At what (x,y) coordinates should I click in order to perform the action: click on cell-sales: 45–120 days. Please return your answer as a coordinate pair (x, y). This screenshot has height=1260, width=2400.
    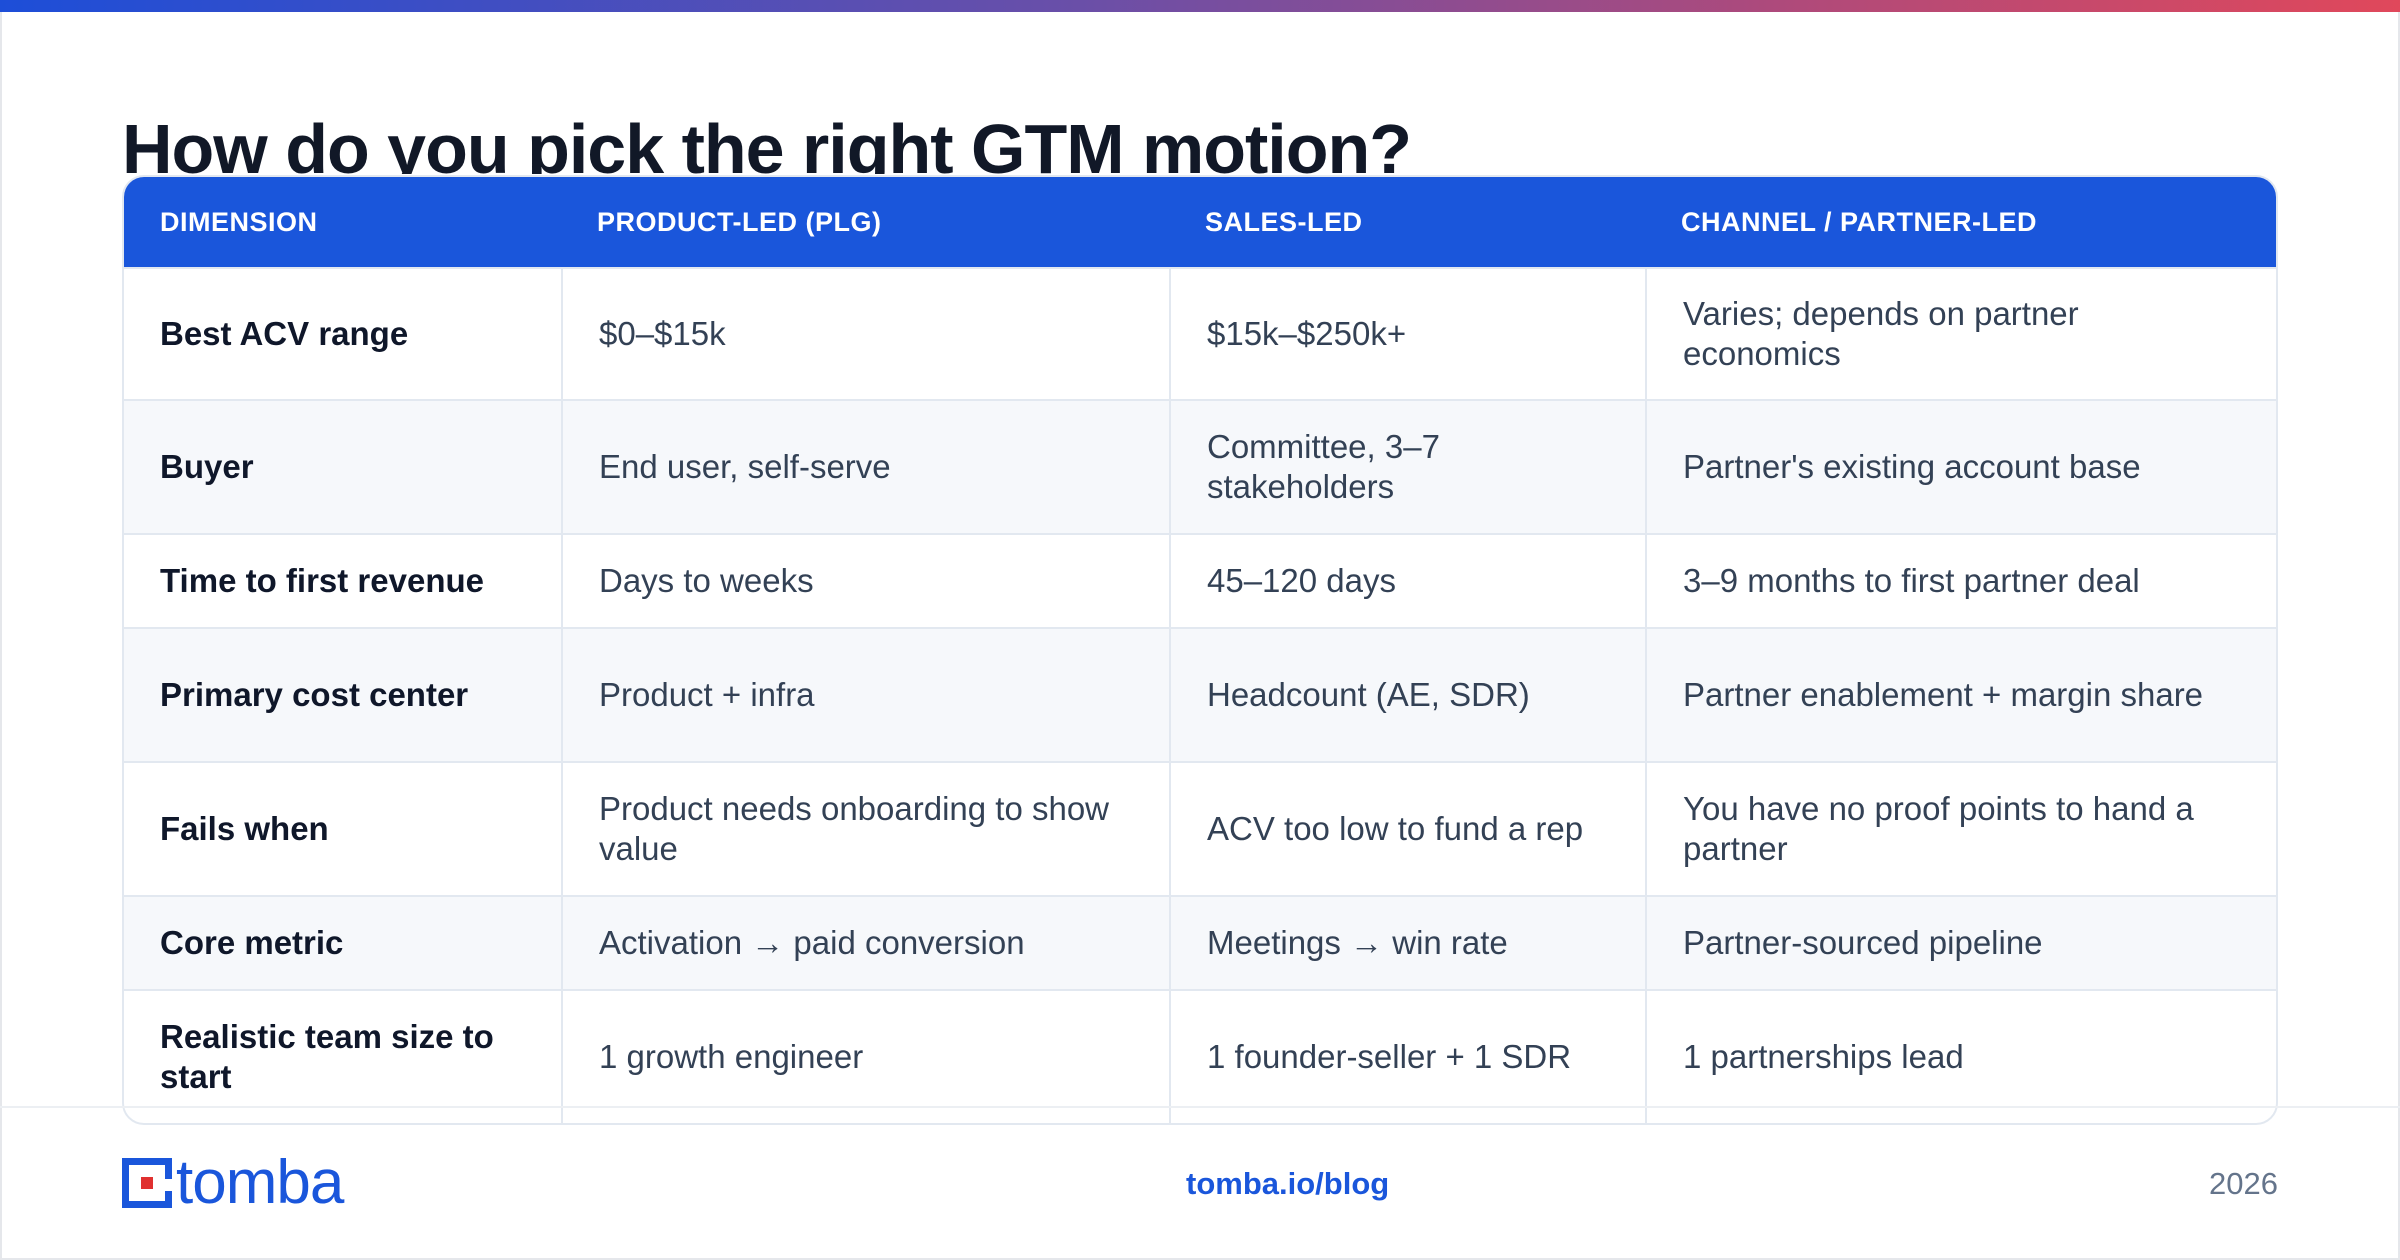
    Looking at the image, I should click on (1407, 581).